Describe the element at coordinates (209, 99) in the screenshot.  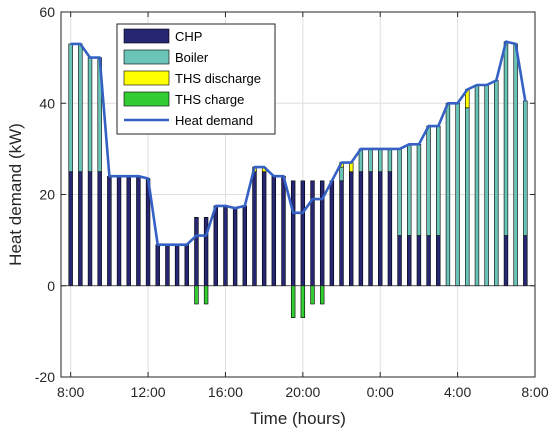
I see `legend-label: THS charge` at that location.